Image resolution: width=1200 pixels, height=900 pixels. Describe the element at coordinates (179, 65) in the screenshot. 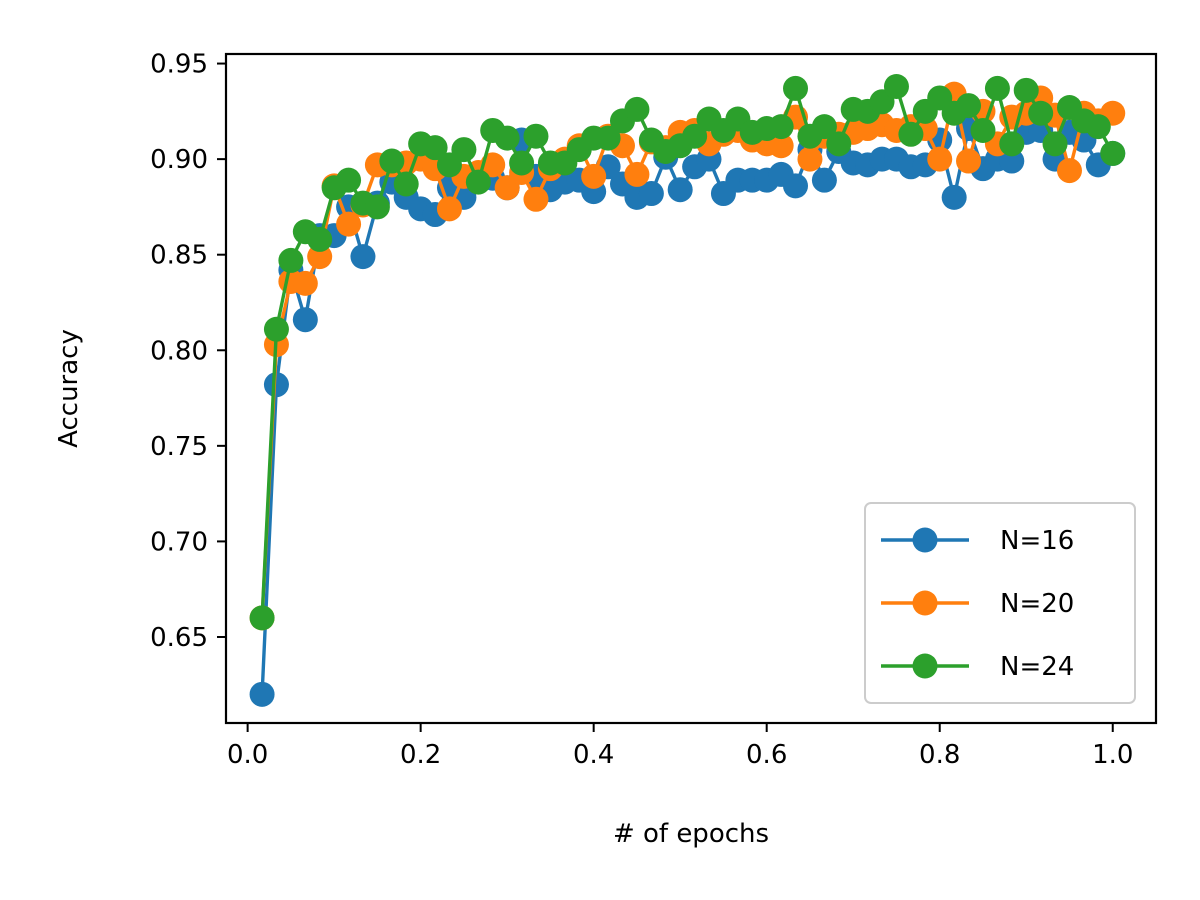

I see `y-tick-label: 0.95` at that location.